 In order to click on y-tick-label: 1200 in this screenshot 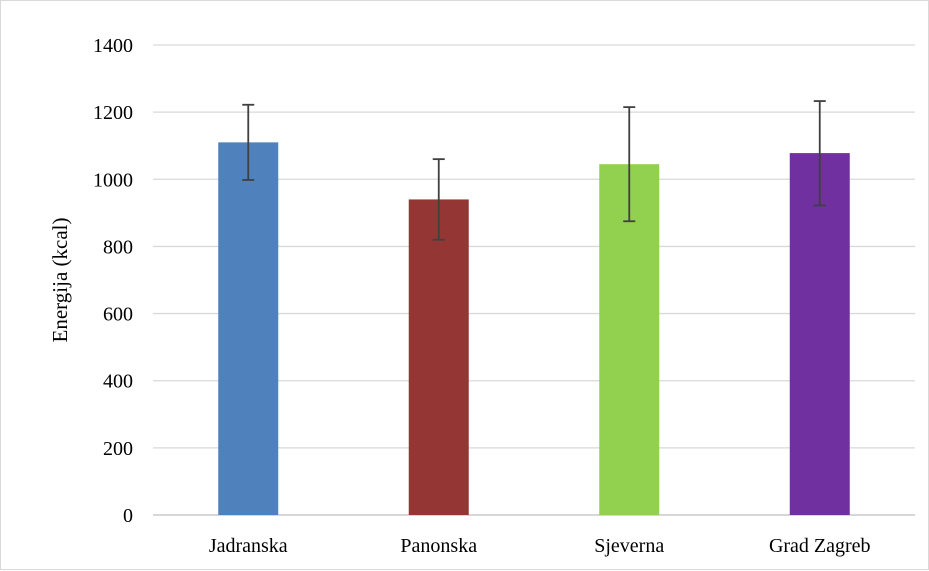, I will do `click(113, 113)`.